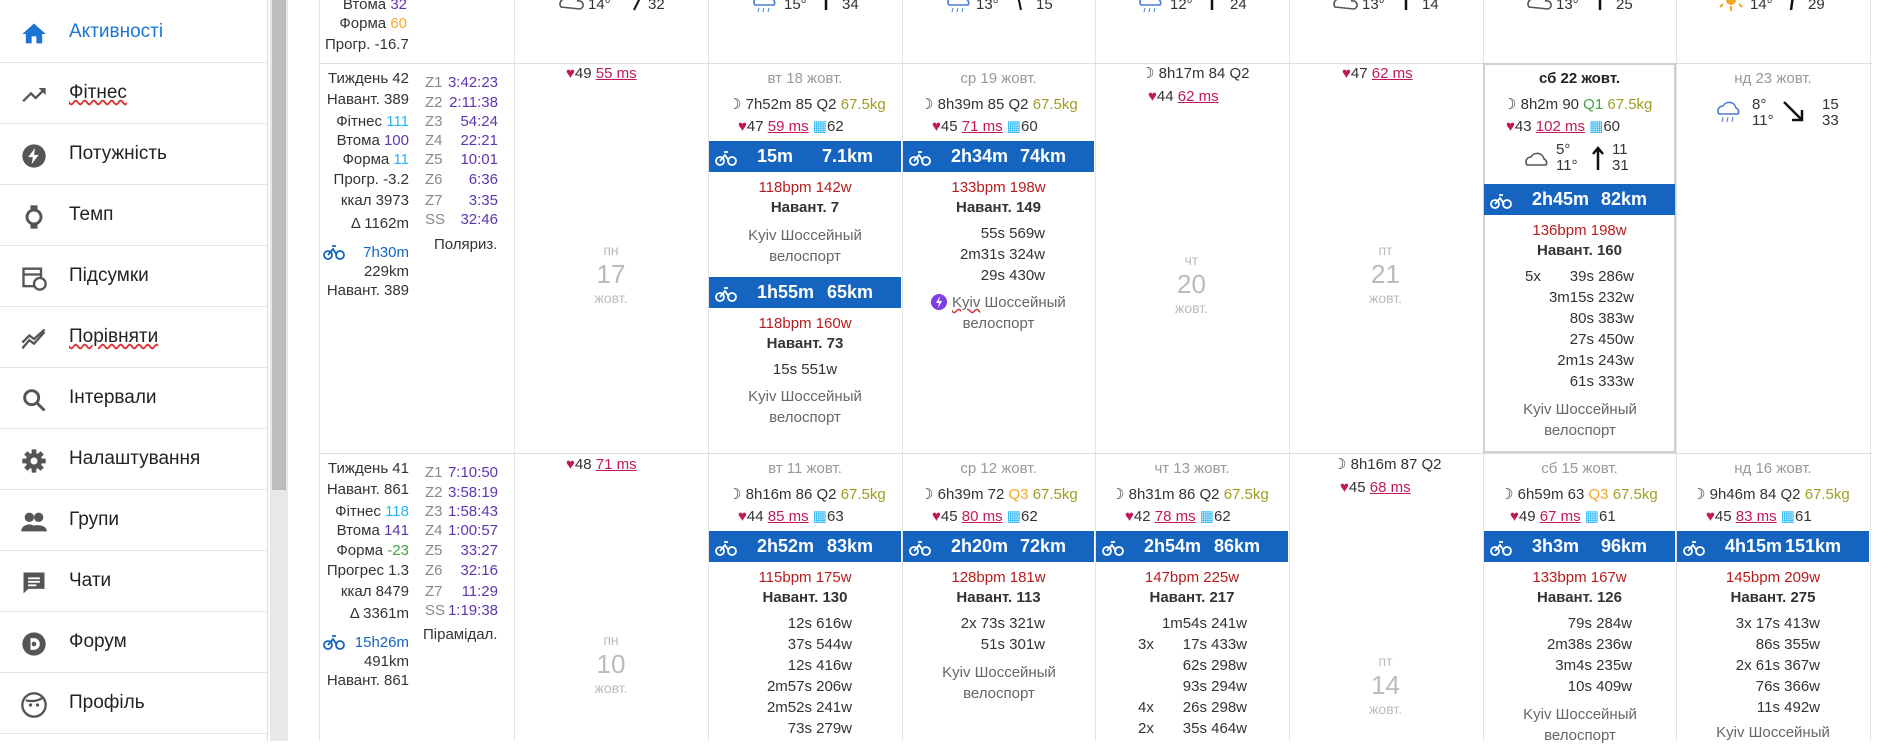 The height and width of the screenshot is (746, 1891). What do you see at coordinates (116, 31) in the screenshot?
I see `sidebar-item-label: Активності` at bounding box center [116, 31].